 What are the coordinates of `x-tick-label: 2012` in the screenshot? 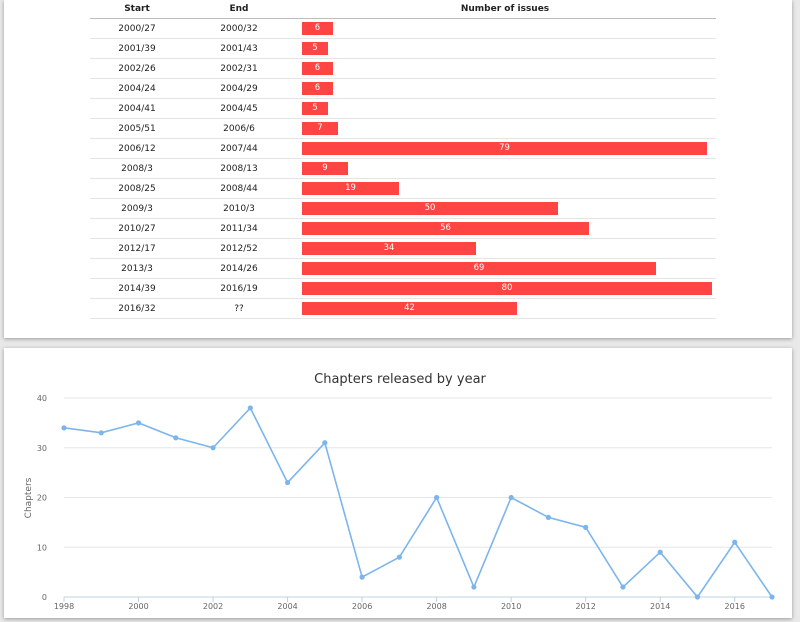 It's located at (586, 606).